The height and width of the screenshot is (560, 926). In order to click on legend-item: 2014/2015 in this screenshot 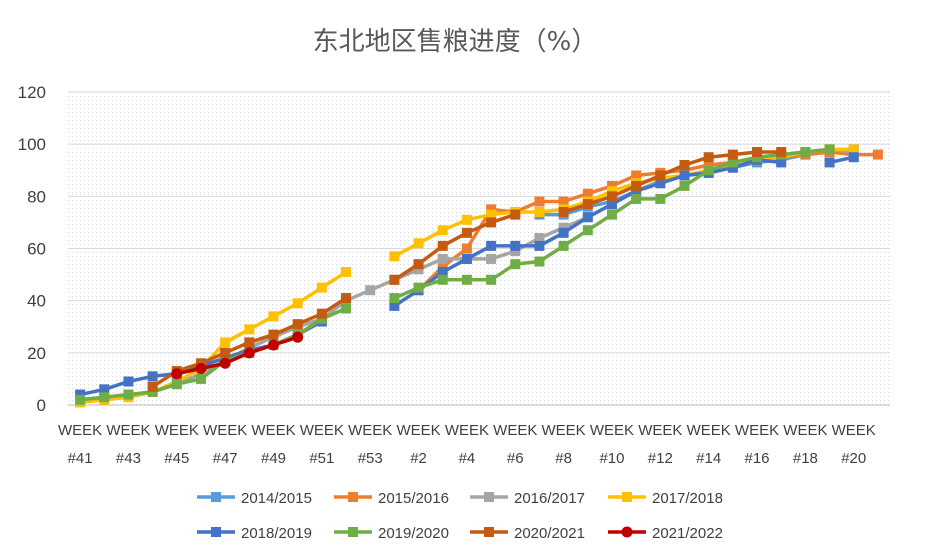, I will do `click(254, 498)`.